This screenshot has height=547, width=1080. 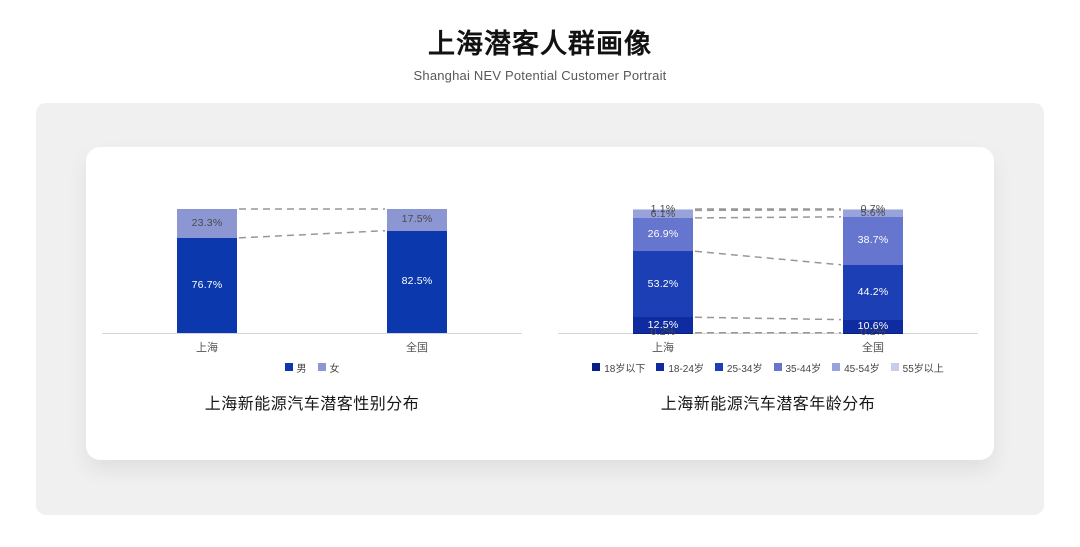 I want to click on legend-item: 35-44岁, so click(x=797, y=367).